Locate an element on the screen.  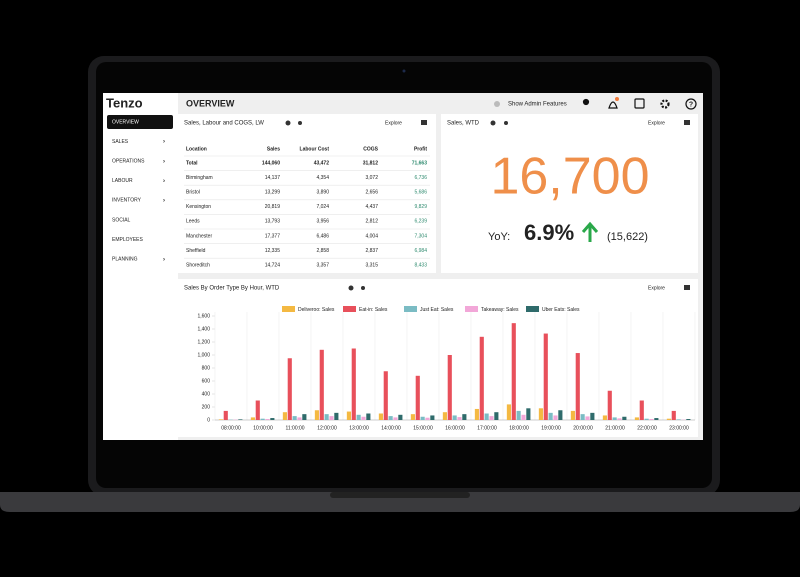
y-tick-label: 1,000 is located at coordinates (203, 355).